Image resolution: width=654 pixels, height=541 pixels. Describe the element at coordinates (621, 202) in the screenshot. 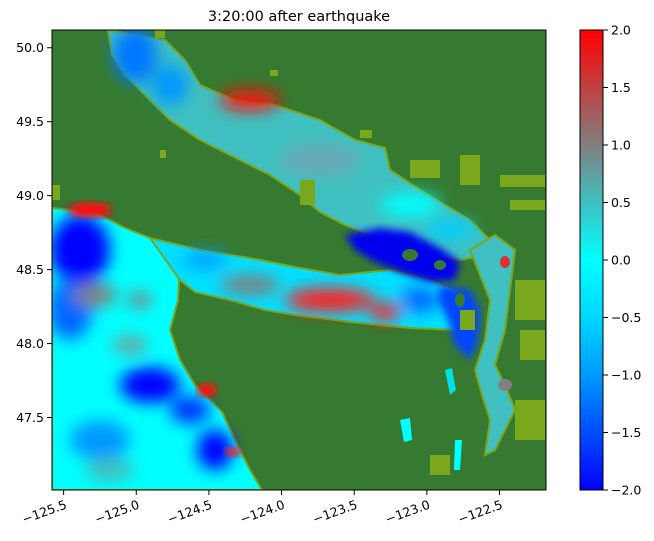

I see `colorbar-tick-label: 0.5` at that location.